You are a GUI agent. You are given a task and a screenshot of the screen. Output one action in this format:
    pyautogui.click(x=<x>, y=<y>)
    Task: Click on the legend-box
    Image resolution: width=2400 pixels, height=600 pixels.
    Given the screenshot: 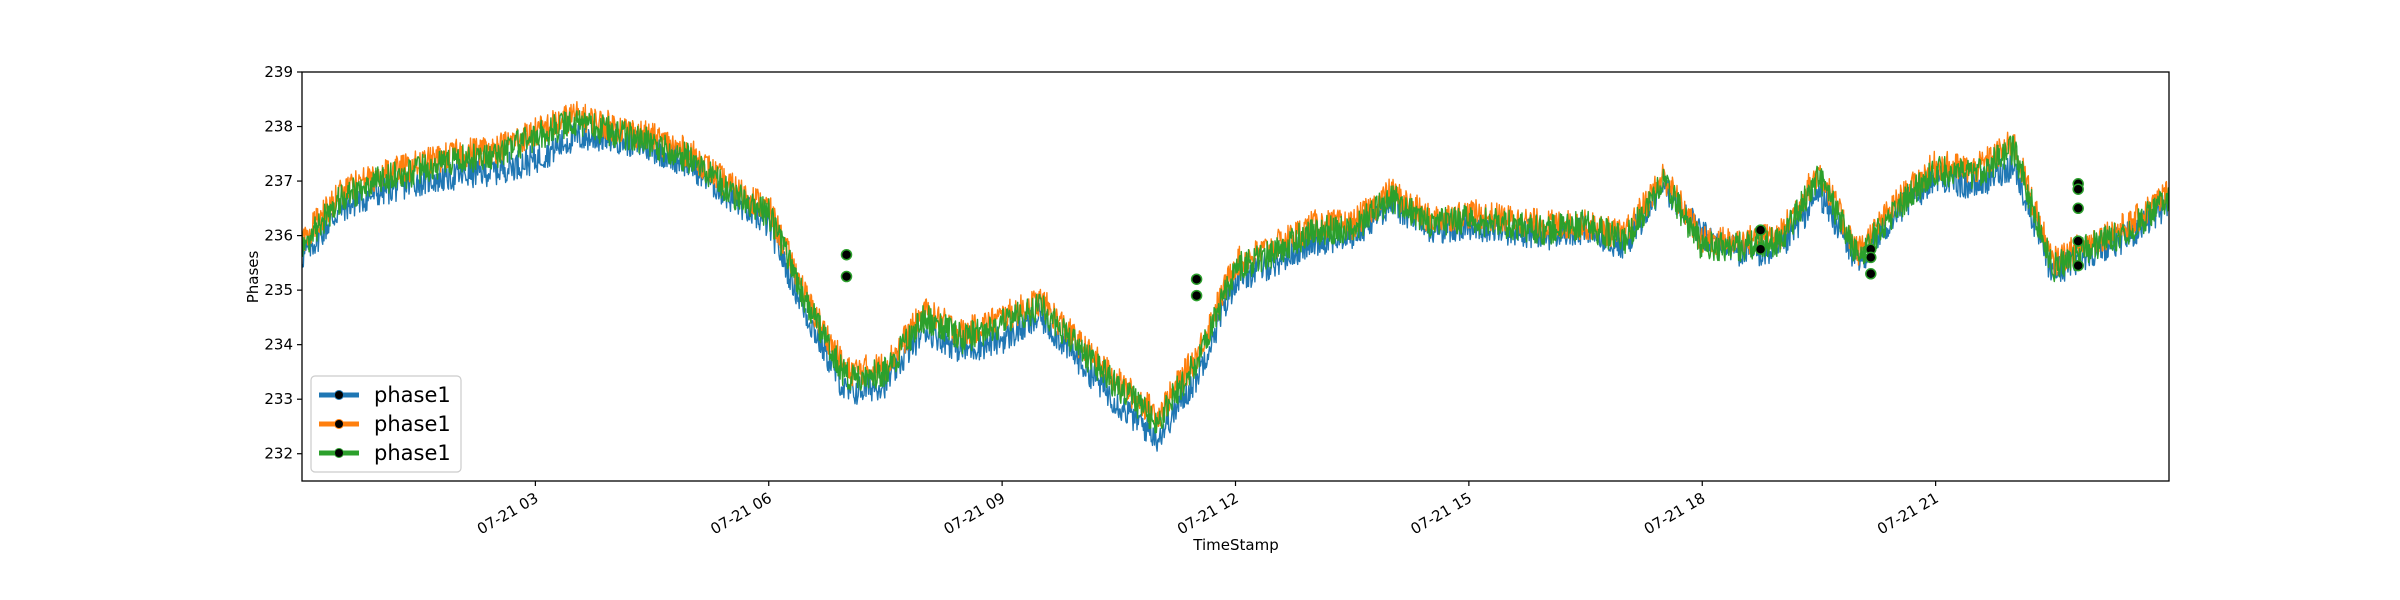 What is the action you would take?
    pyautogui.click(x=386, y=424)
    